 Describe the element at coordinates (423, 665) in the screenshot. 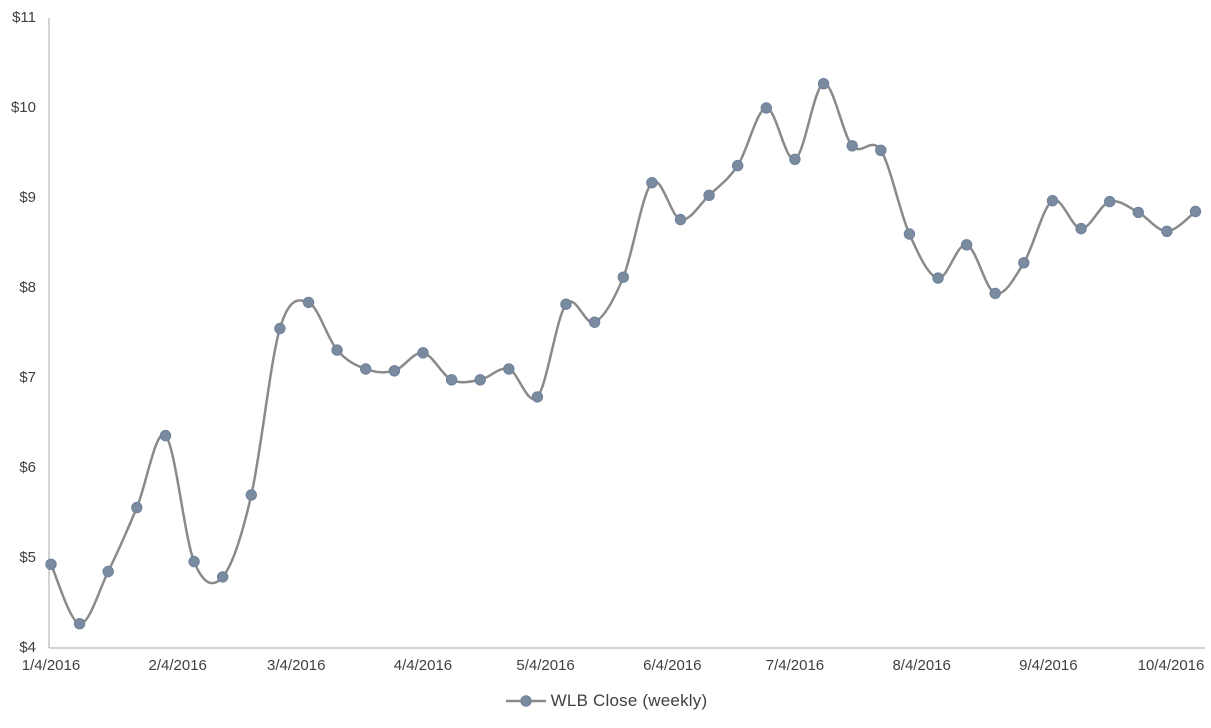

I see `x-axis-tick-label: 4/4/2016` at that location.